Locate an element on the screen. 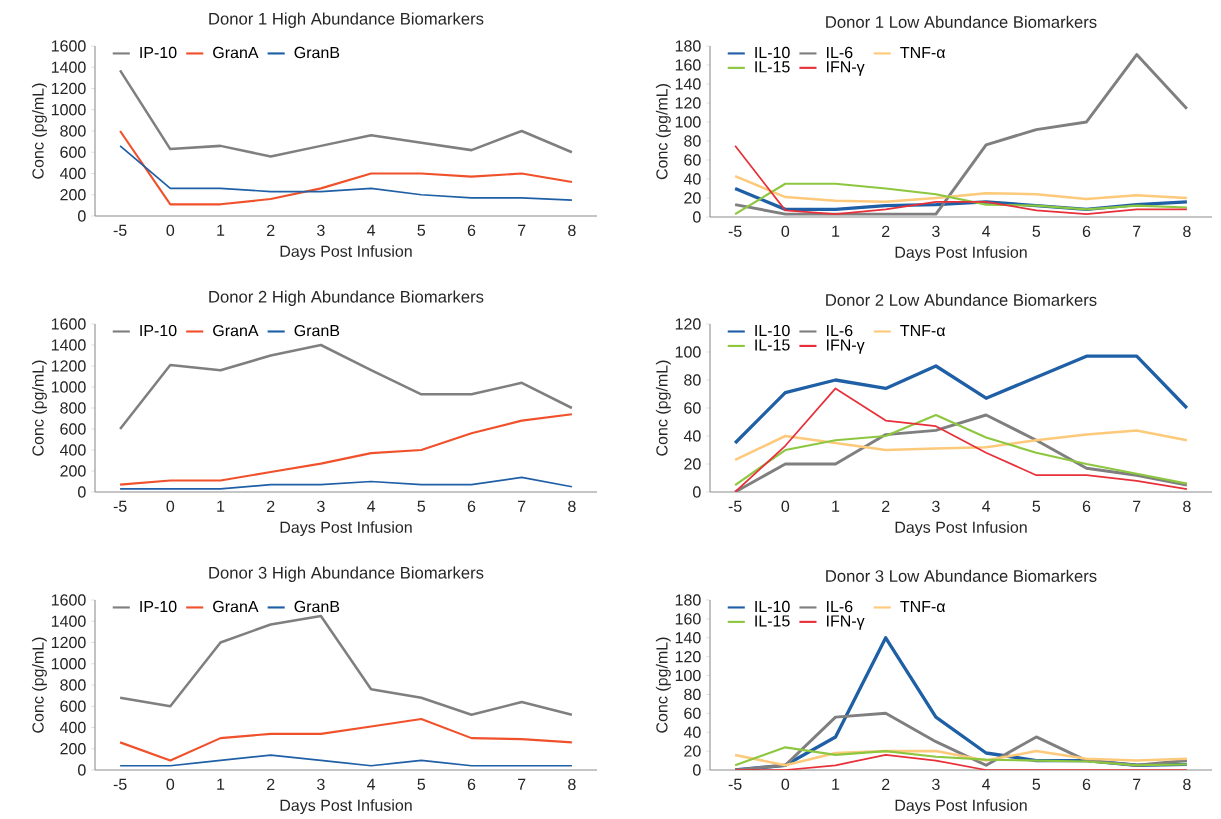 The height and width of the screenshot is (819, 1221). x-tick-label: 8 is located at coordinates (1187, 784).